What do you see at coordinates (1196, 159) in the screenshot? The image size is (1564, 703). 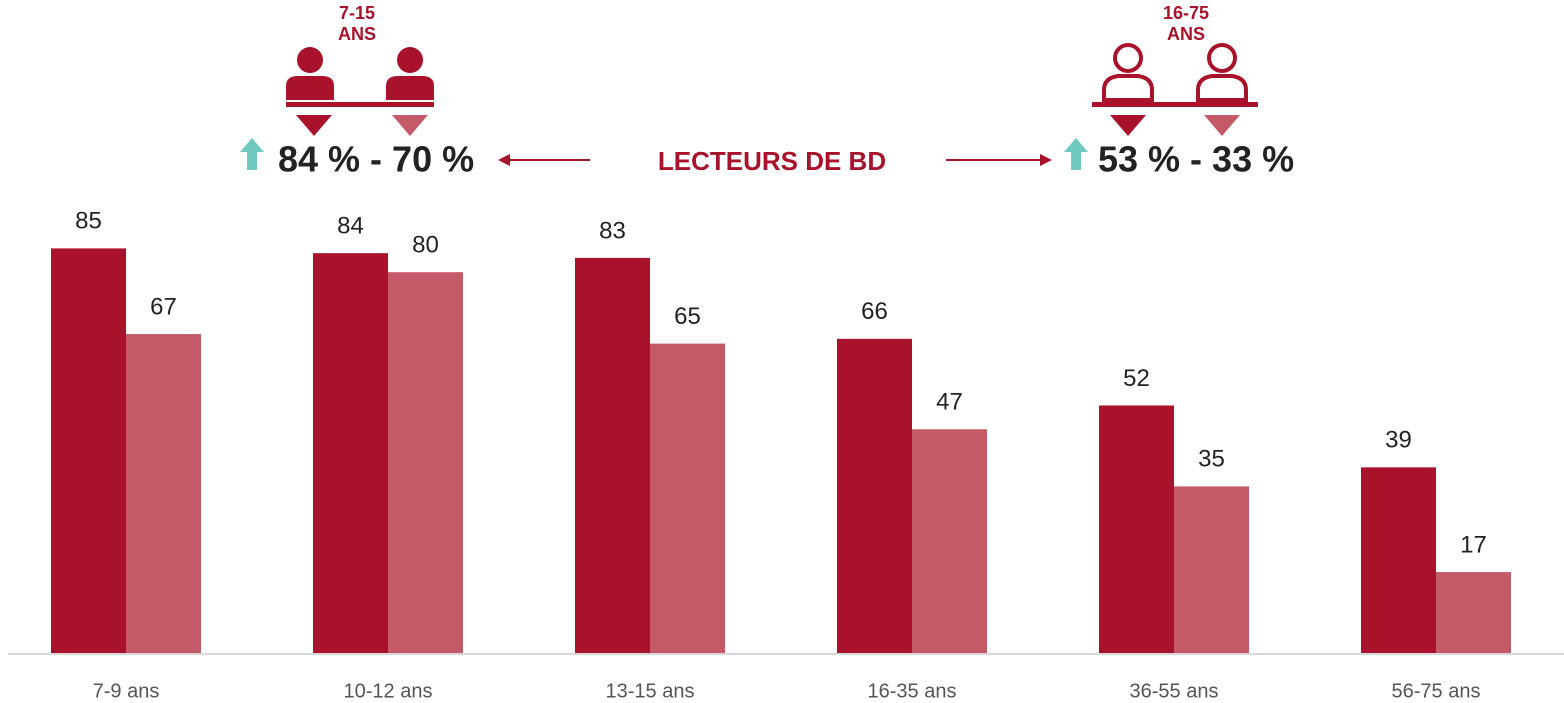 I see `stat: 53 % - 33 %` at bounding box center [1196, 159].